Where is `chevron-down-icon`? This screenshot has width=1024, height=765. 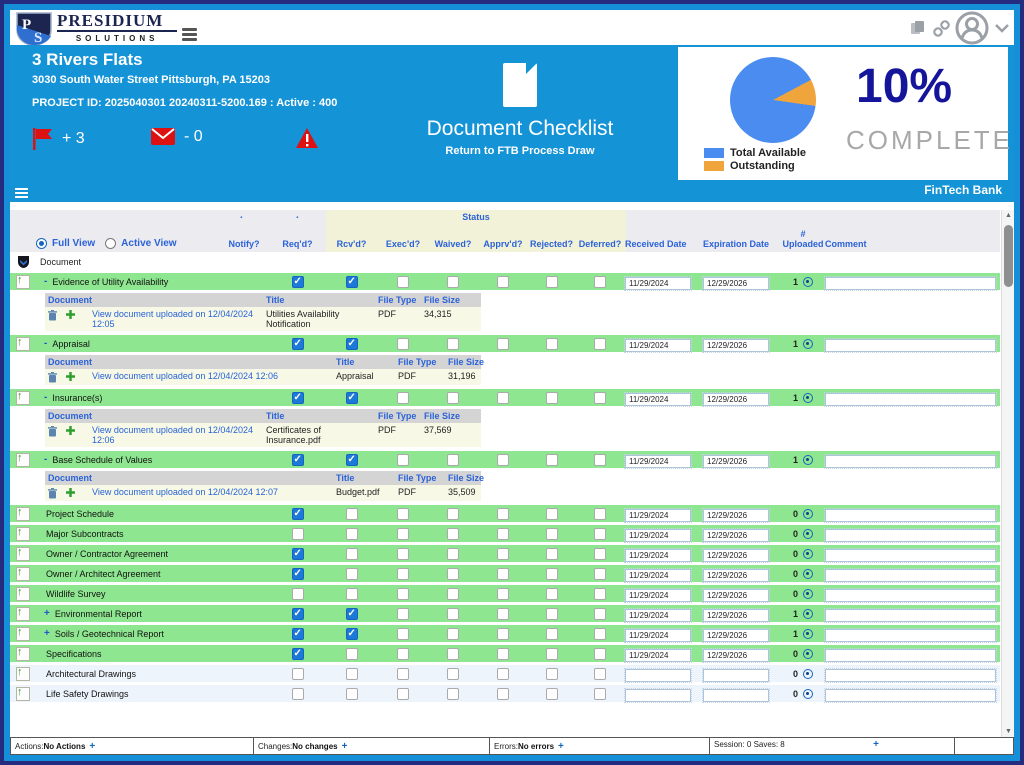 chevron-down-icon is located at coordinates (1002, 28).